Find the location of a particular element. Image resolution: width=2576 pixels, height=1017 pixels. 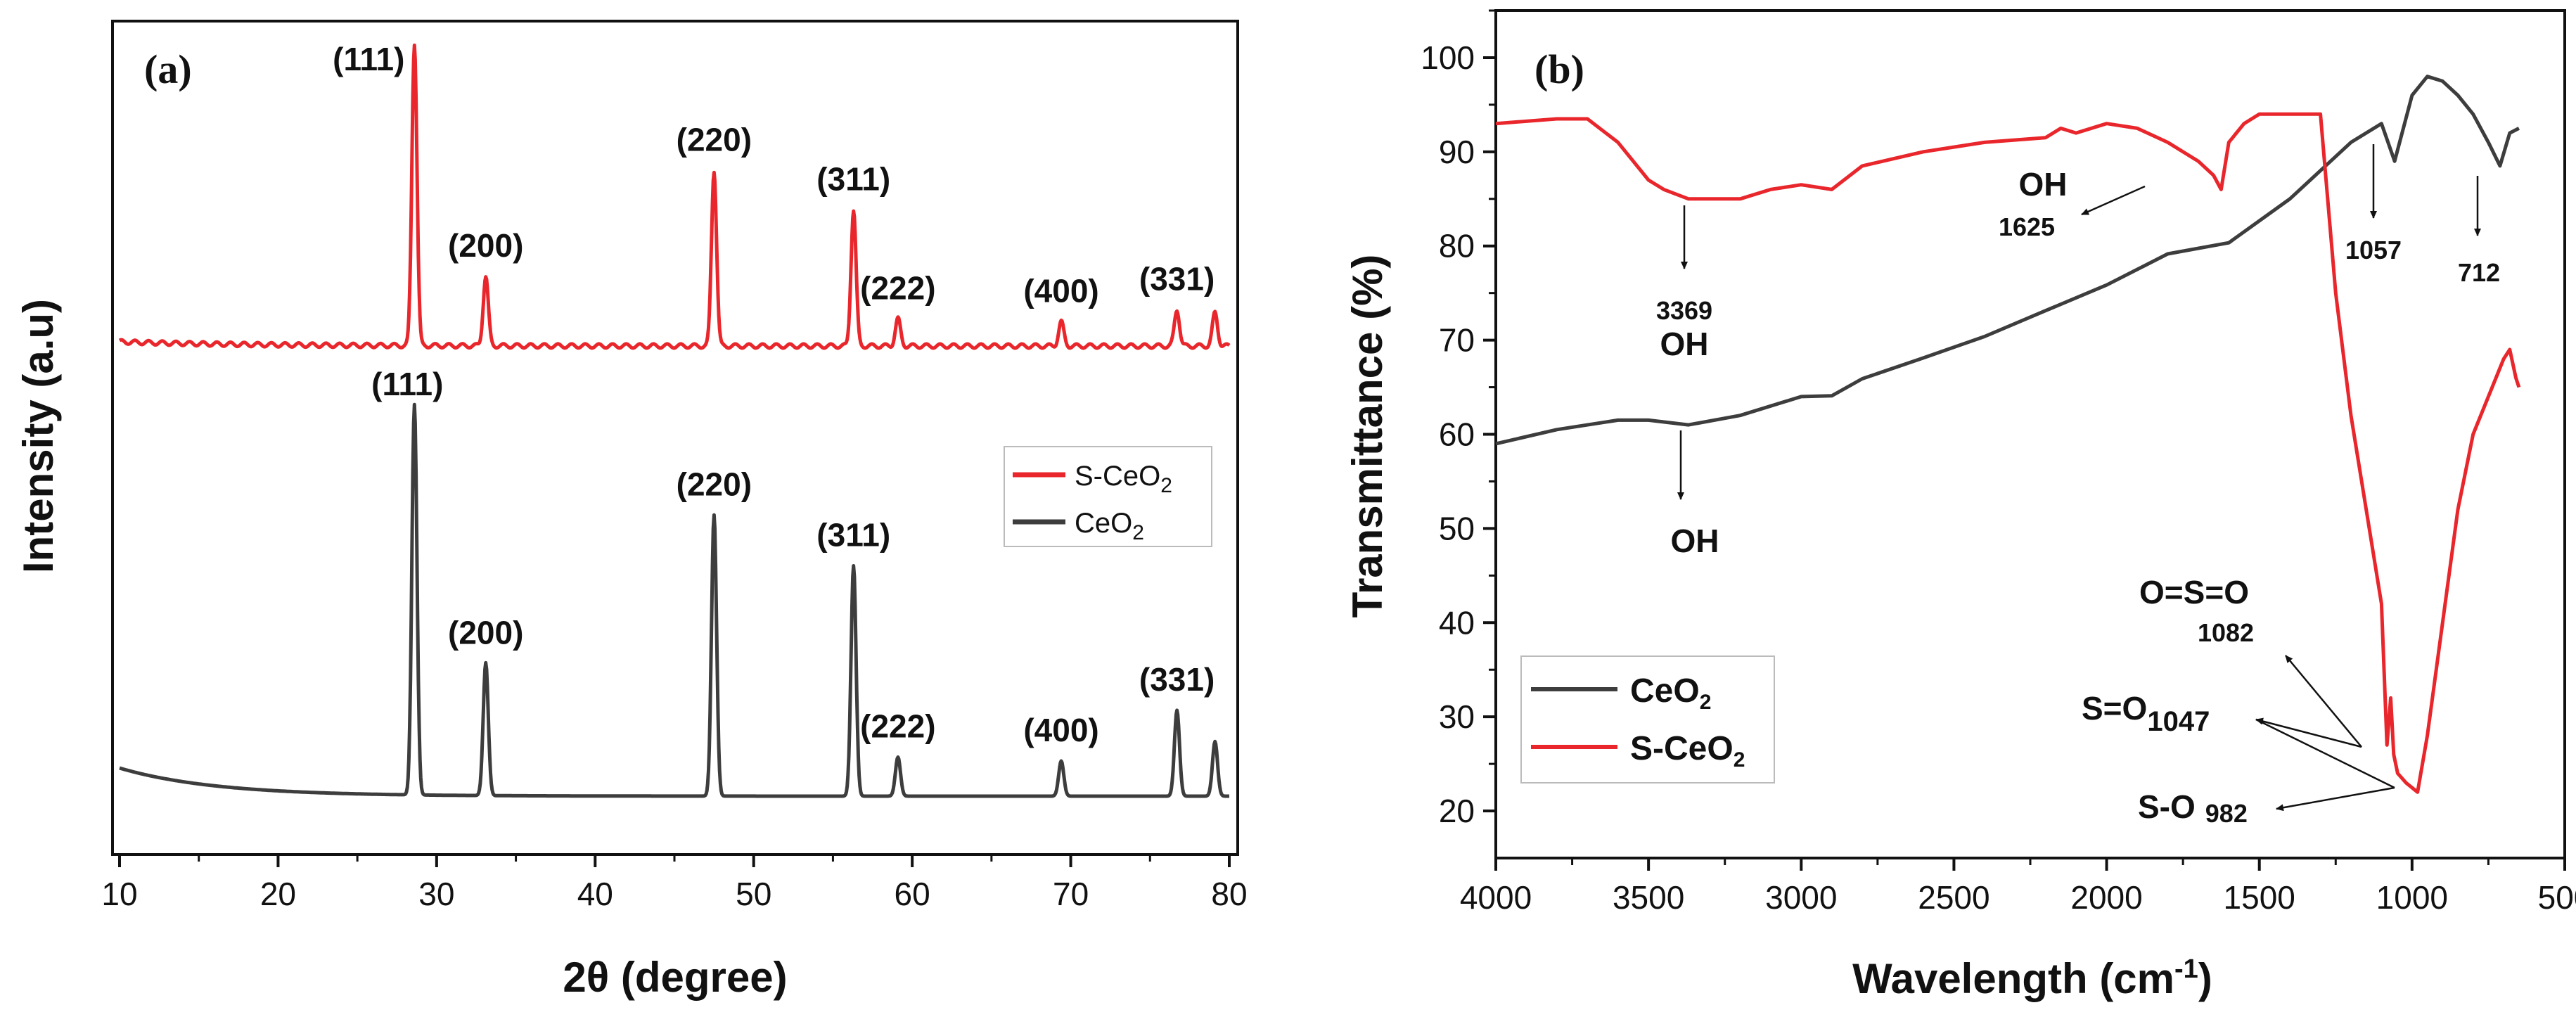

a-peak-label-0-5: (400) is located at coordinates (1060, 291).